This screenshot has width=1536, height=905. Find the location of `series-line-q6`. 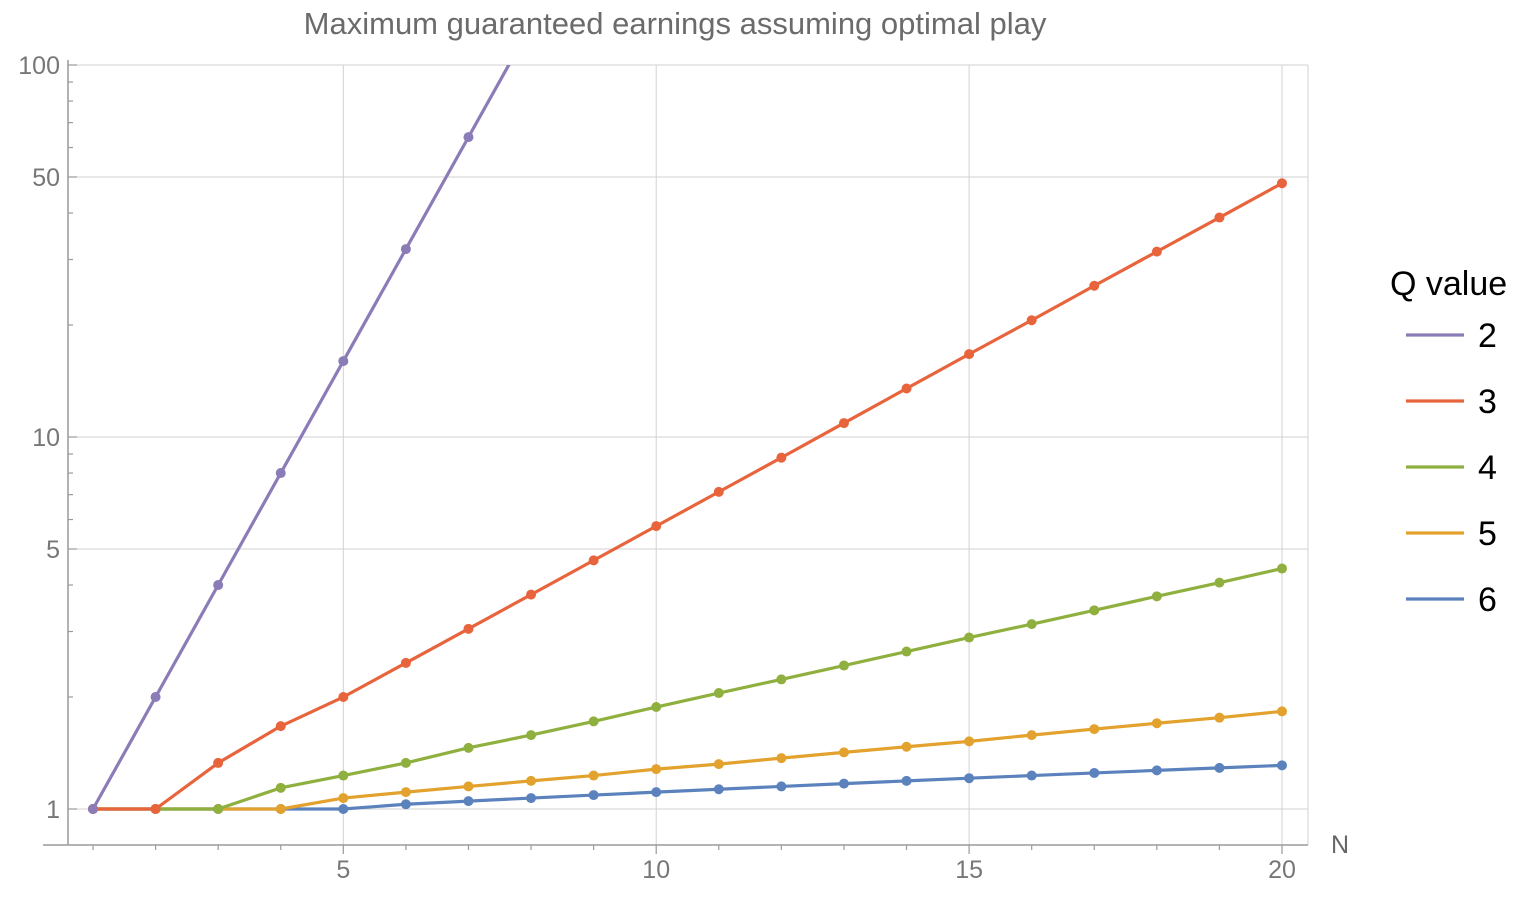

series-line-q6 is located at coordinates (688, 787).